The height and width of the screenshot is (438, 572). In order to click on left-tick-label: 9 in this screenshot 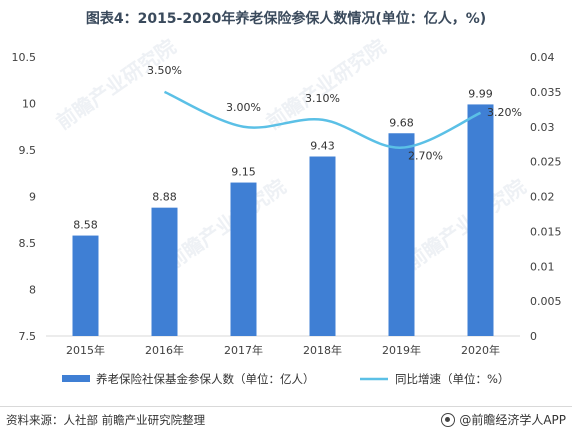, I will do `click(32, 197)`.